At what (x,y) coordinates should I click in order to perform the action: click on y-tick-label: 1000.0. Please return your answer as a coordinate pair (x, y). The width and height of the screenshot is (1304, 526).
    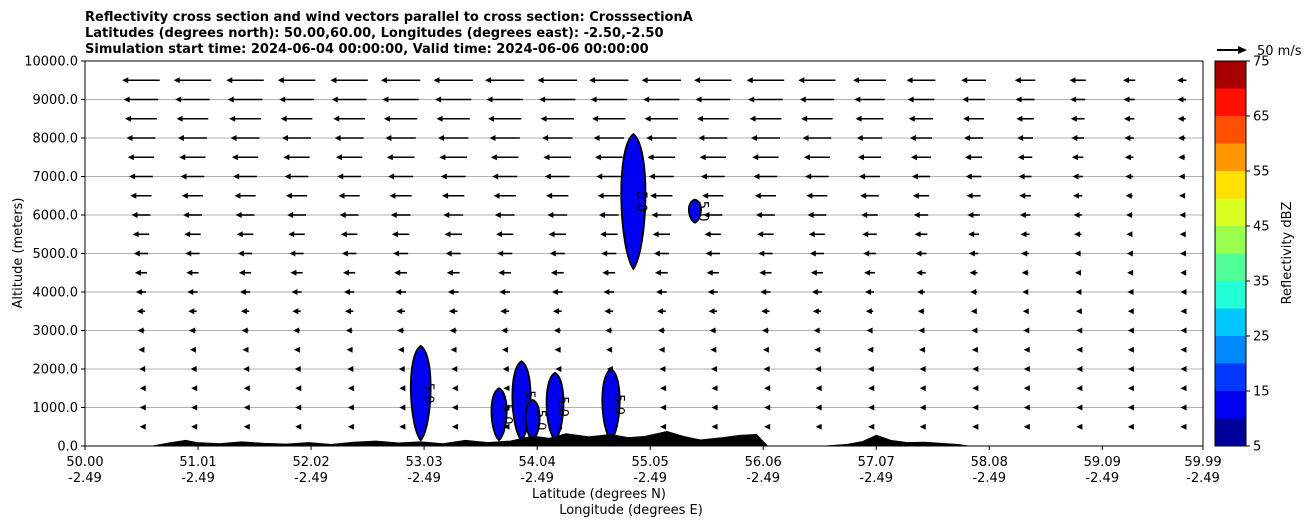
    Looking at the image, I should click on (56, 408).